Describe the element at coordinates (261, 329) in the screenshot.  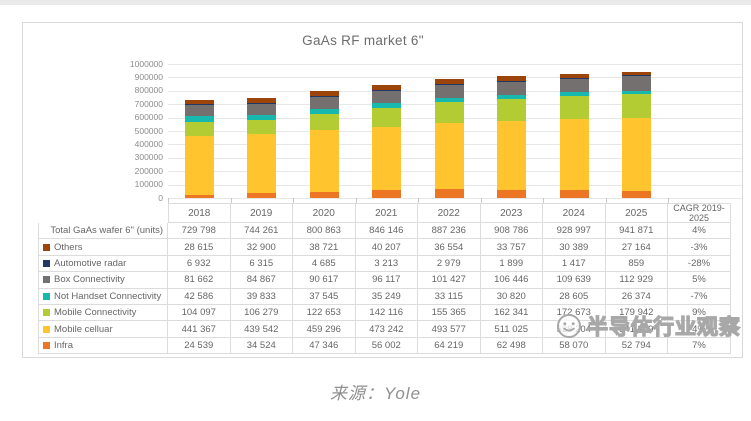
I see `table-cell: 439 542` at that location.